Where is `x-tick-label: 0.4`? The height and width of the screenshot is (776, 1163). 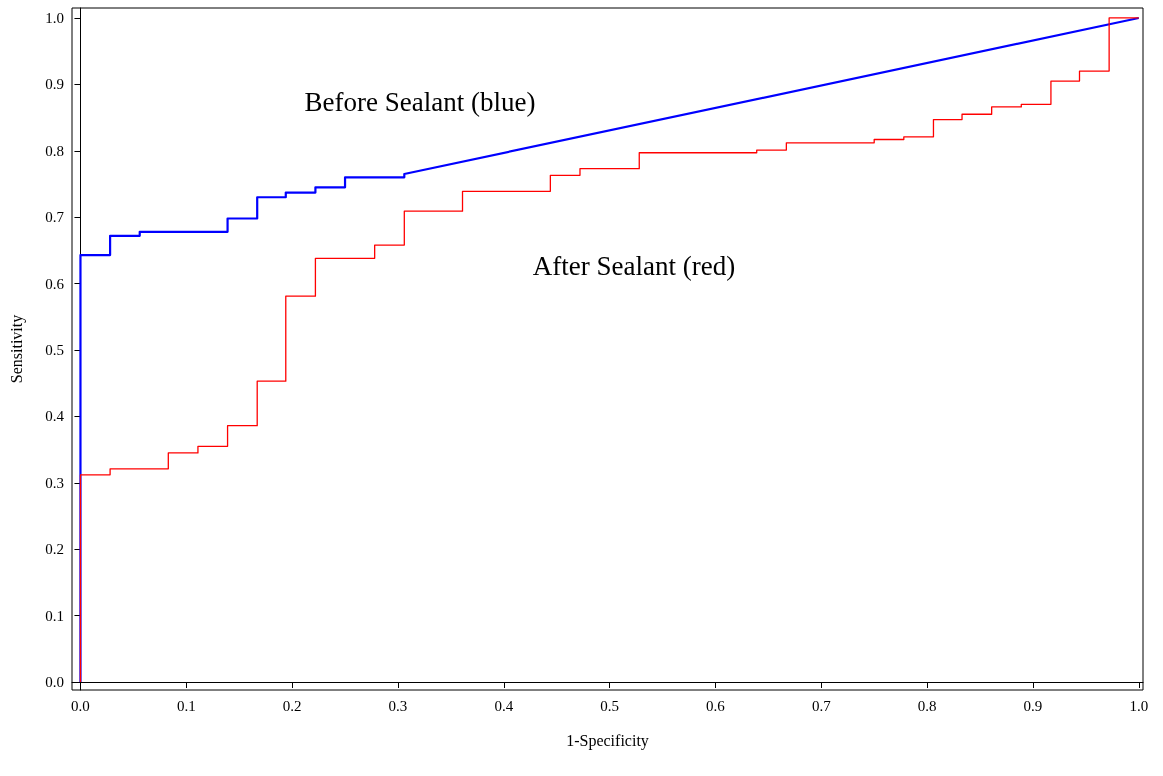 x-tick-label: 0.4 is located at coordinates (504, 705).